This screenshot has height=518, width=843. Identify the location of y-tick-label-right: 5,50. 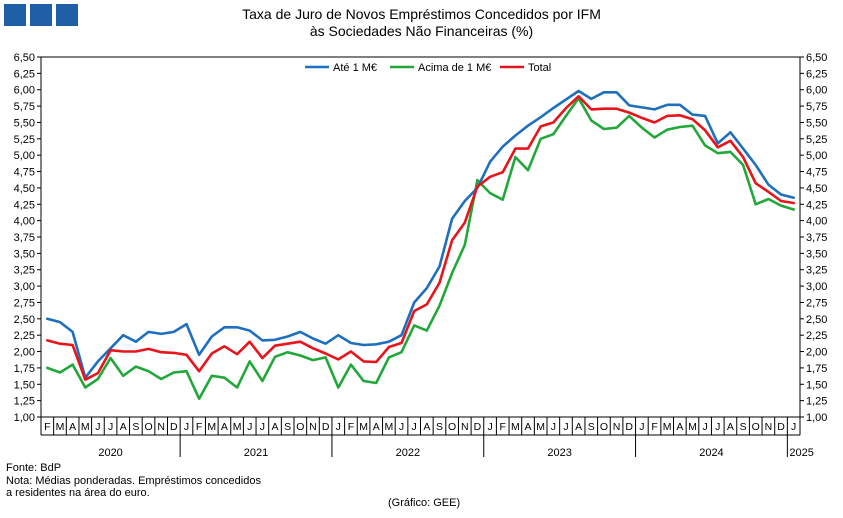
(816, 123).